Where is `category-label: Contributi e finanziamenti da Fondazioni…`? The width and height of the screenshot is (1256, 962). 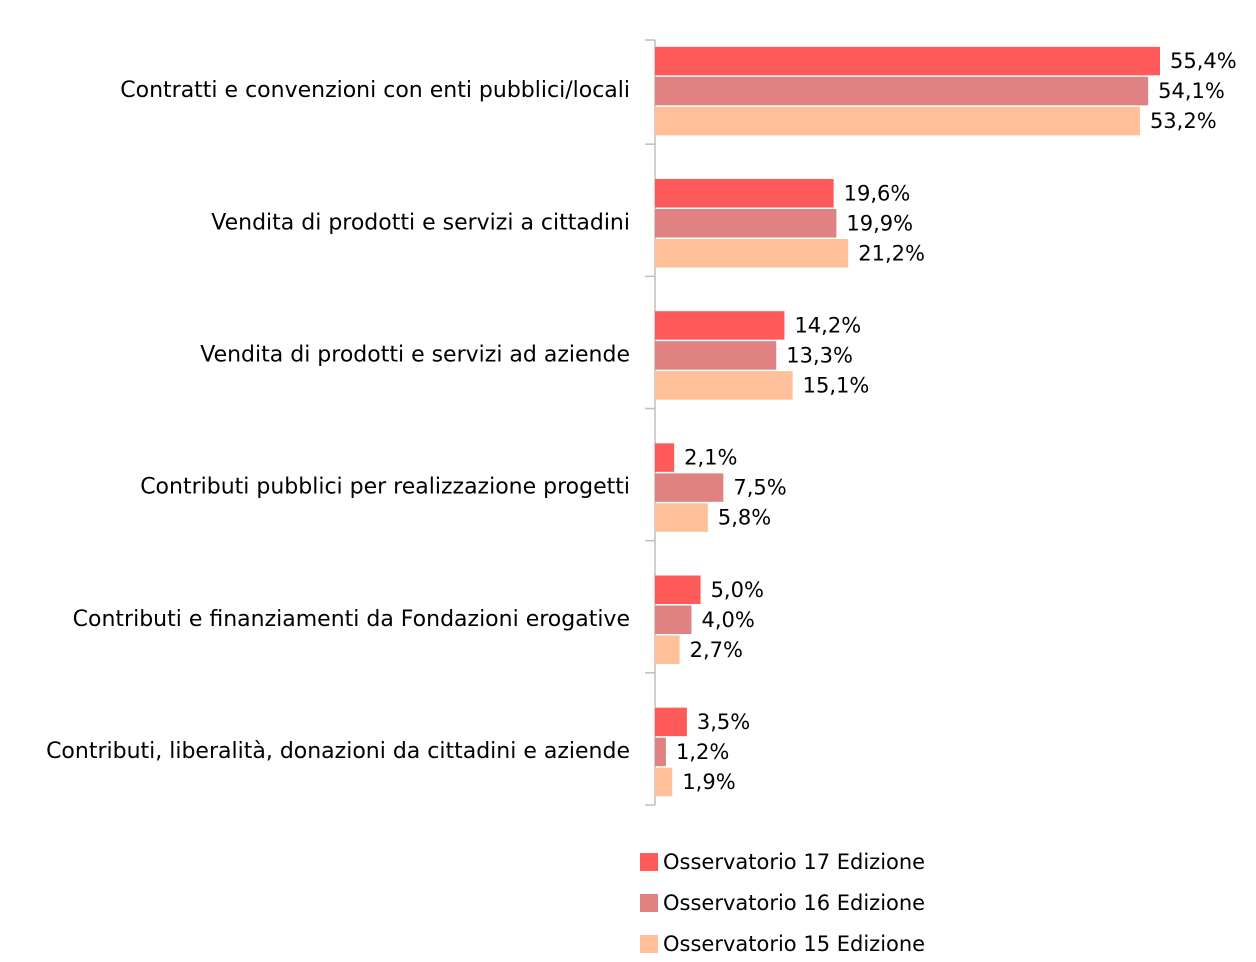 category-label: Contributi e finanziamenti da Fondazioni… is located at coordinates (351, 619).